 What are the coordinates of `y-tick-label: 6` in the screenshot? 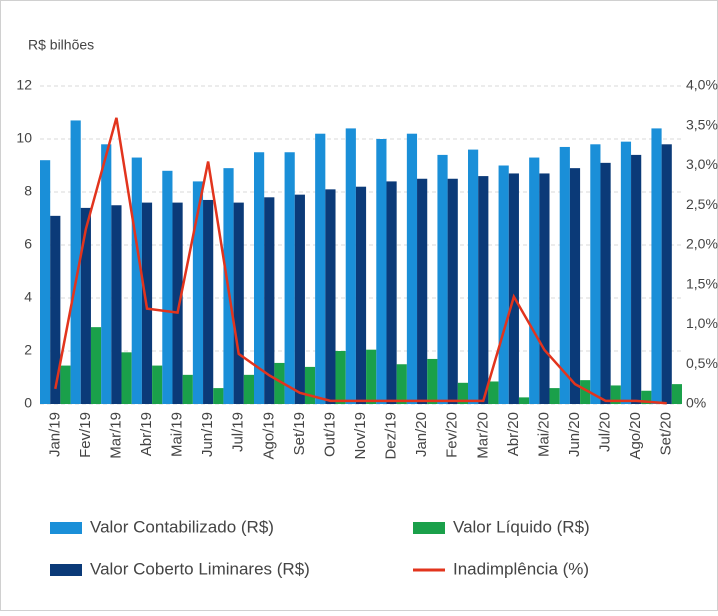 It's located at (28, 244).